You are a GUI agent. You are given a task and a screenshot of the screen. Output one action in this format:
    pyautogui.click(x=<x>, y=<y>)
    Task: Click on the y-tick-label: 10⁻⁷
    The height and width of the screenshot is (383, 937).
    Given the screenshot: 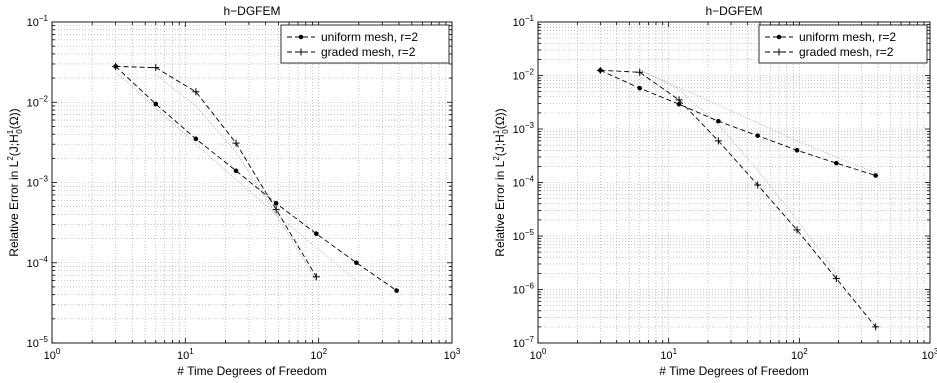 What is the action you would take?
    pyautogui.click(x=524, y=342)
    